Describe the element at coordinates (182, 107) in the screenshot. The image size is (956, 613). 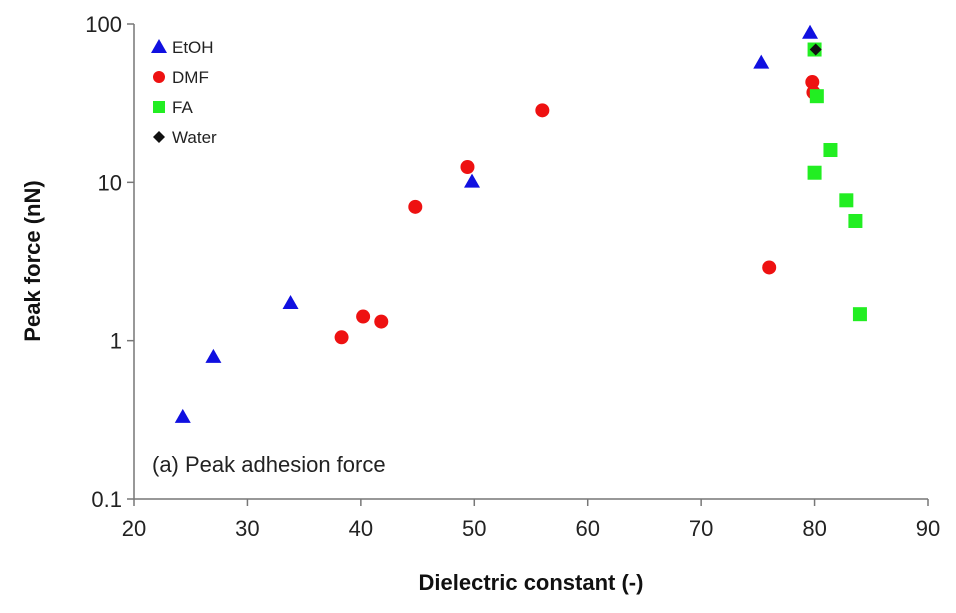
I see `legend-label-fa: FA` at that location.